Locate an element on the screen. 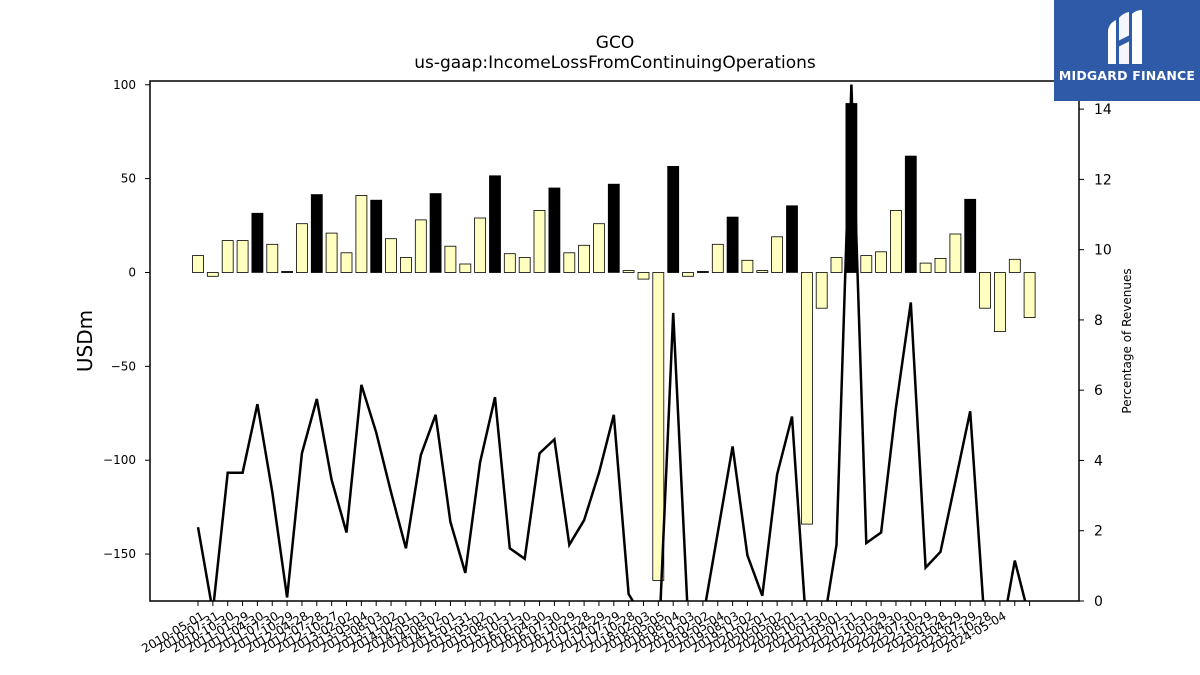 The image size is (1200, 675). y-tick-label: 0 is located at coordinates (132, 272).